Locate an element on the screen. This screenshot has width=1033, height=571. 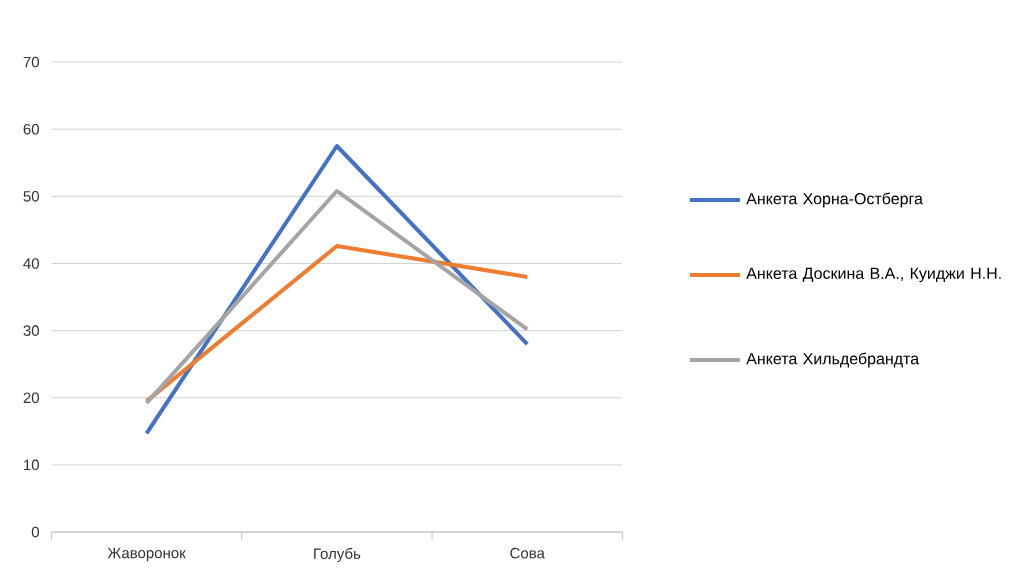
y-tick-label: 50 is located at coordinates (31, 196).